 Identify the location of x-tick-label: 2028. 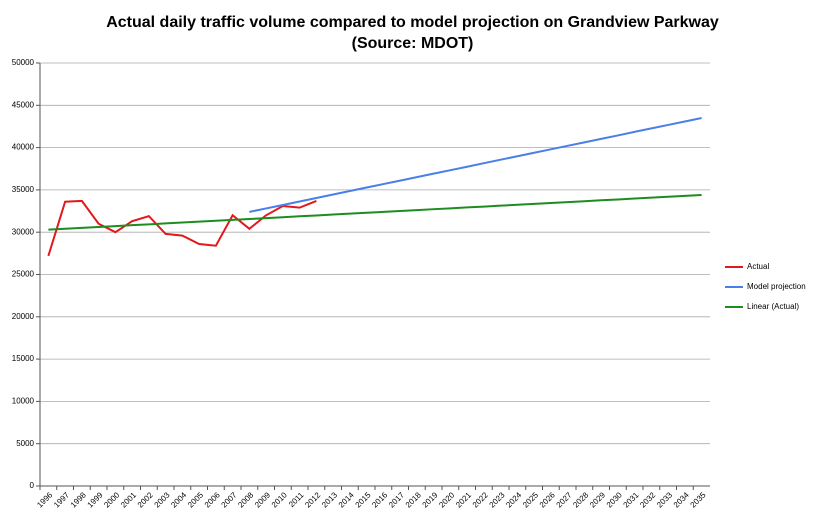
(580, 499).